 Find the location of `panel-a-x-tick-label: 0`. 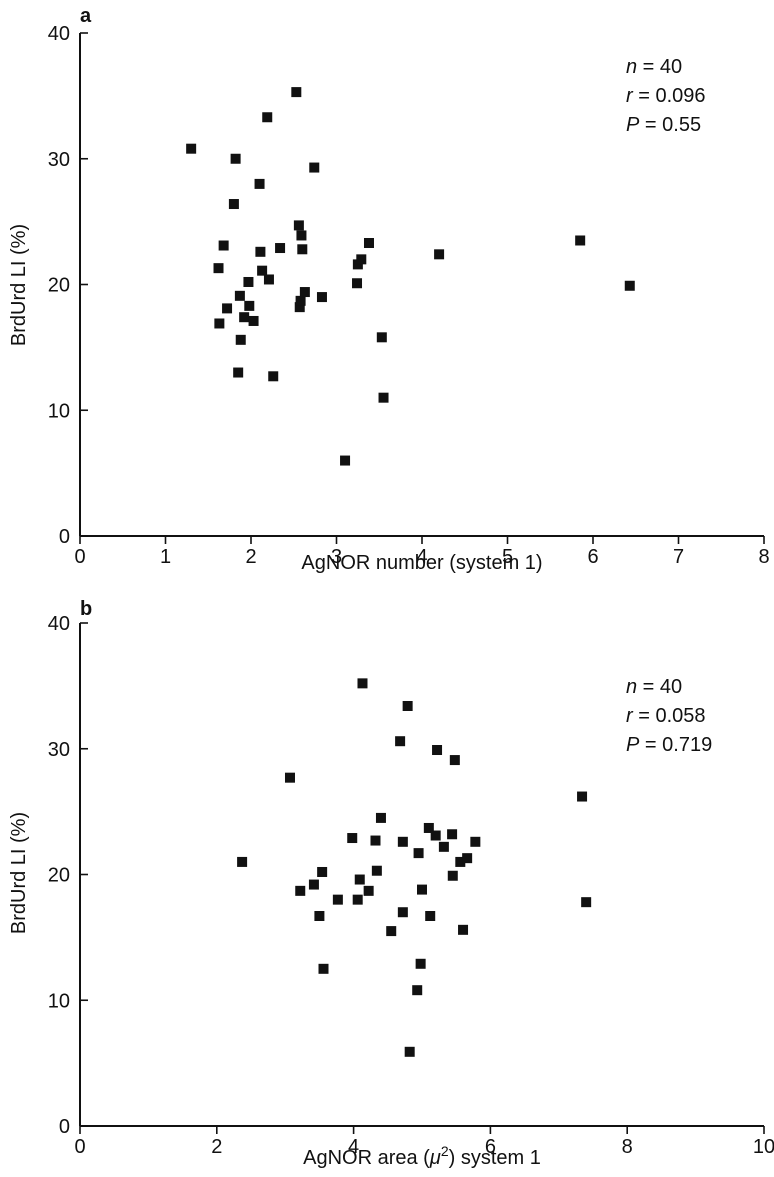

panel-a-x-tick-label: 0 is located at coordinates (79, 557).